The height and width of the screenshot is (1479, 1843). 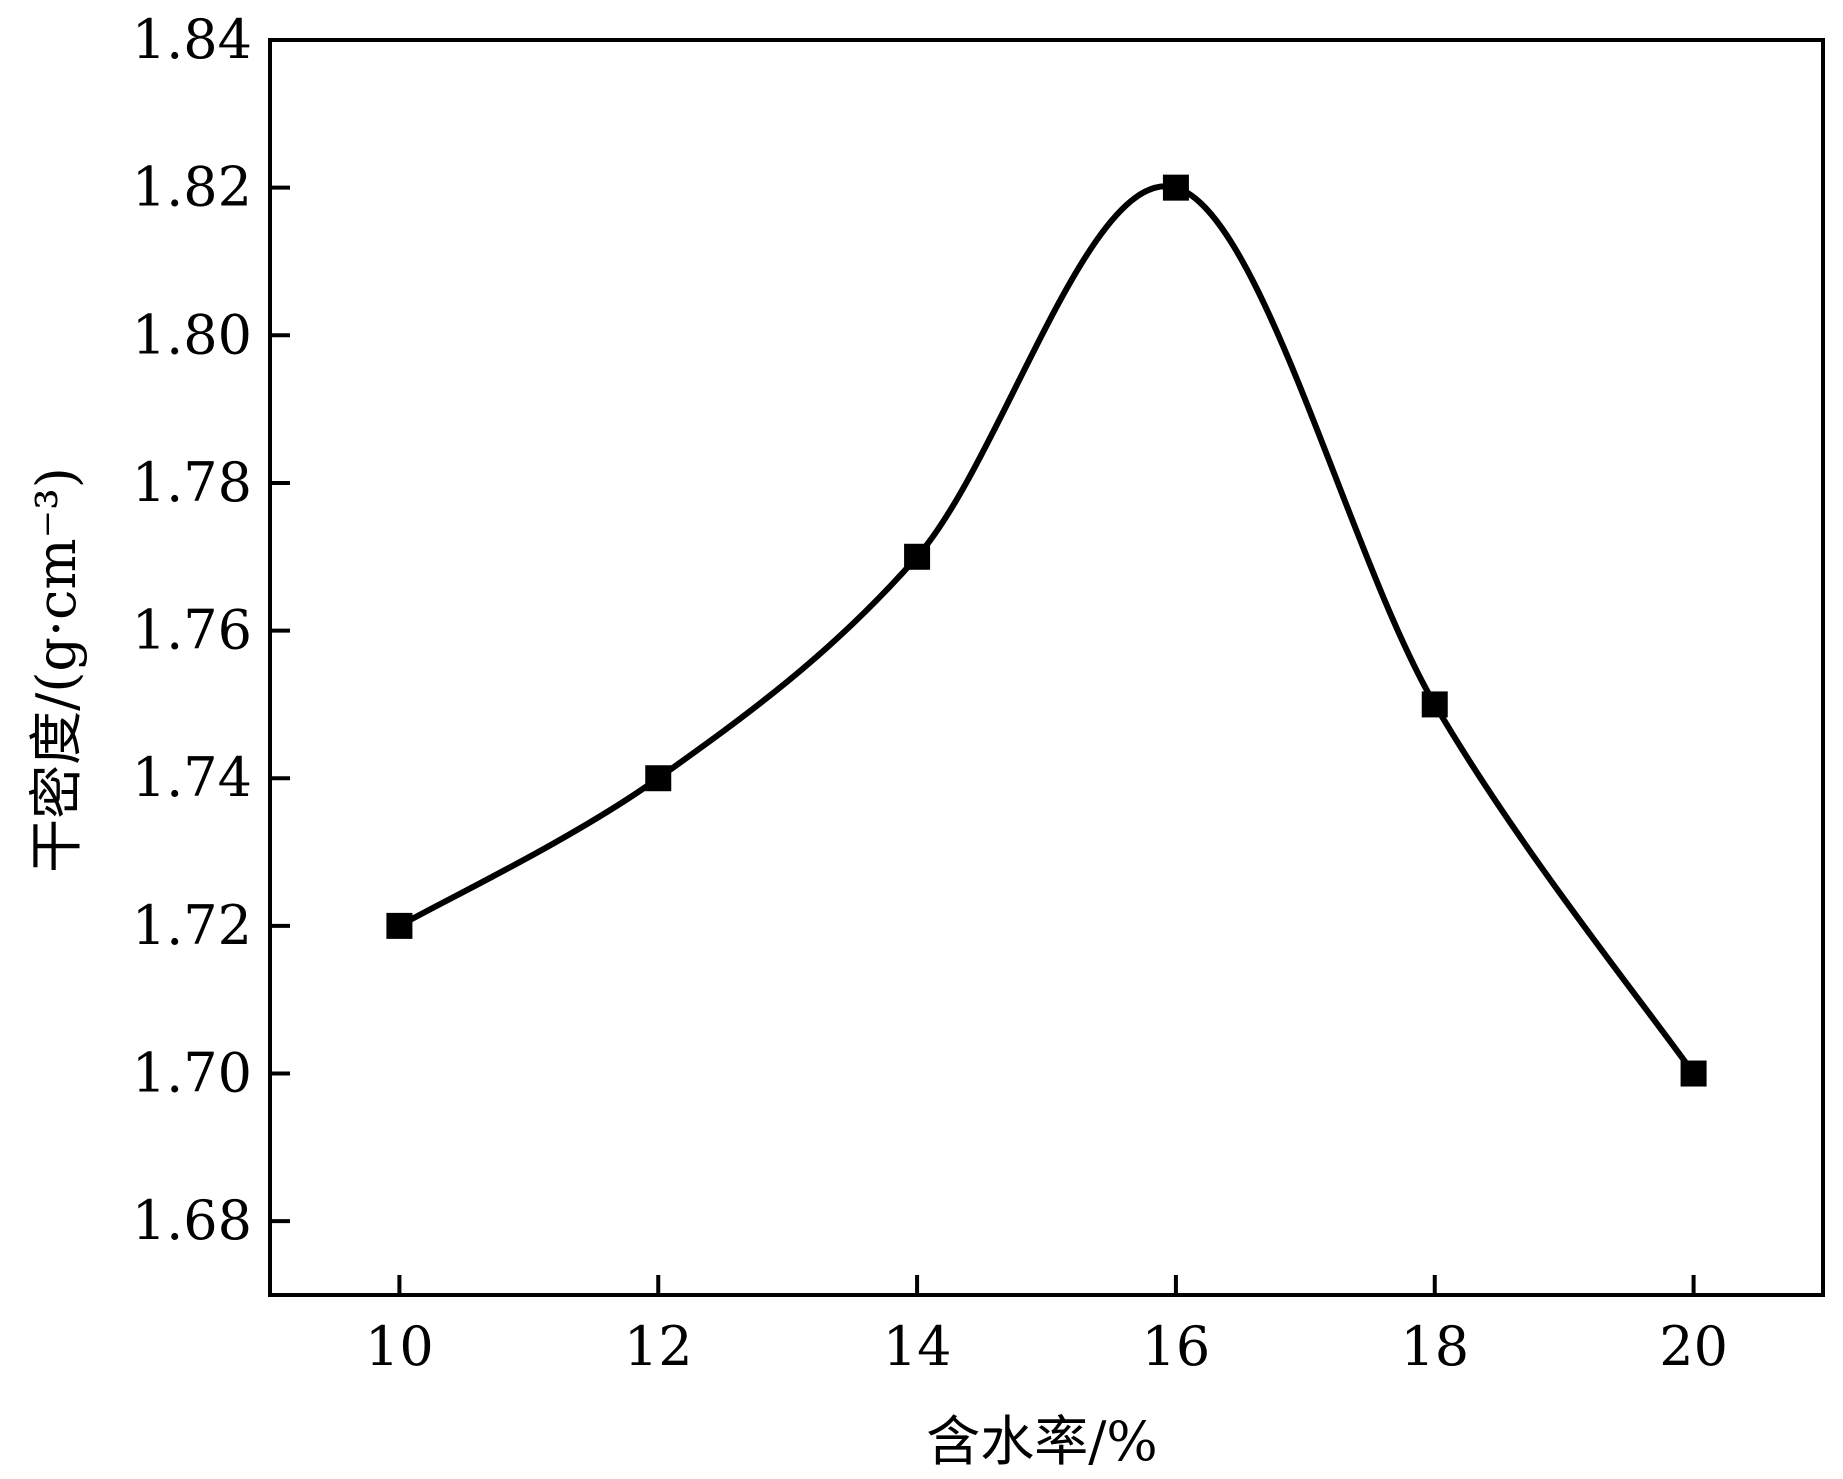 I want to click on y-tick-label: 1.84, so click(x=192, y=39).